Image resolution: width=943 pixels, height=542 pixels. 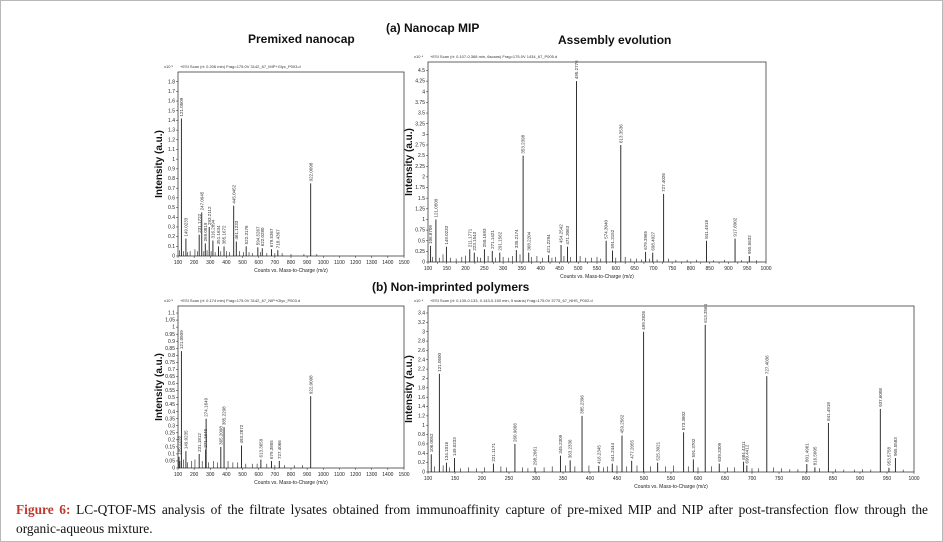 What do you see at coordinates (170, 321) in the screenshot?
I see `y-tick-label: 1.05` at bounding box center [170, 321].